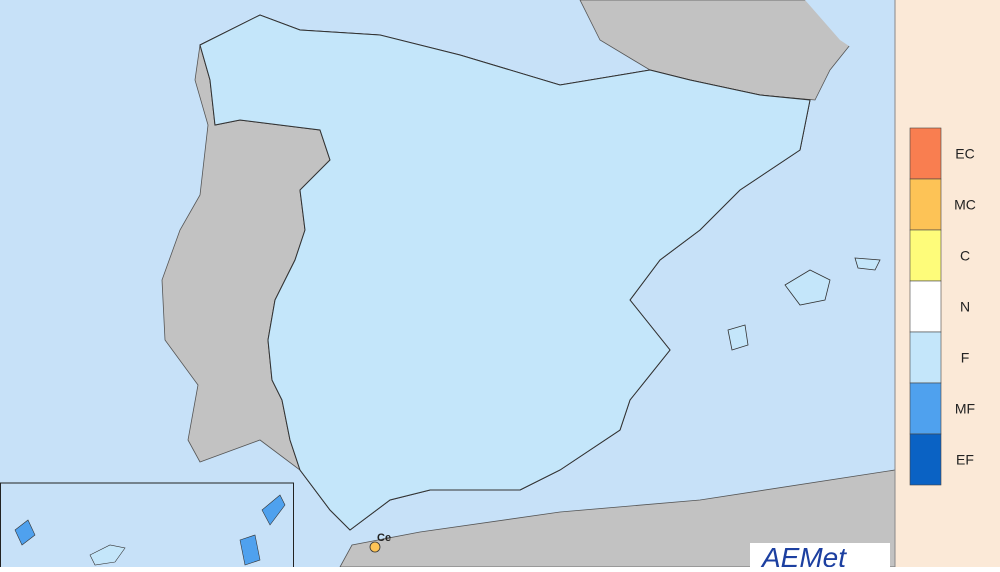  What do you see at coordinates (965, 409) in the screenshot?
I see `legend-label: MF` at bounding box center [965, 409].